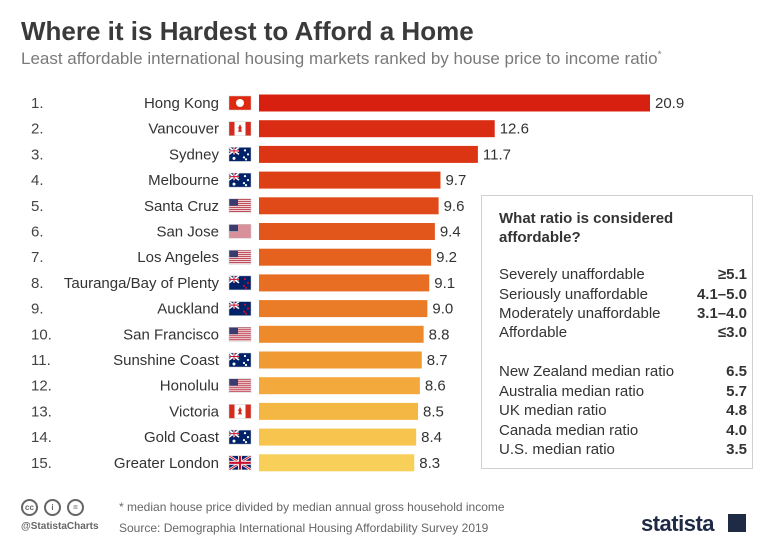  What do you see at coordinates (623, 449) in the screenshot?
I see `median-row-us: U.S. median ratio 3.5` at bounding box center [623, 449].